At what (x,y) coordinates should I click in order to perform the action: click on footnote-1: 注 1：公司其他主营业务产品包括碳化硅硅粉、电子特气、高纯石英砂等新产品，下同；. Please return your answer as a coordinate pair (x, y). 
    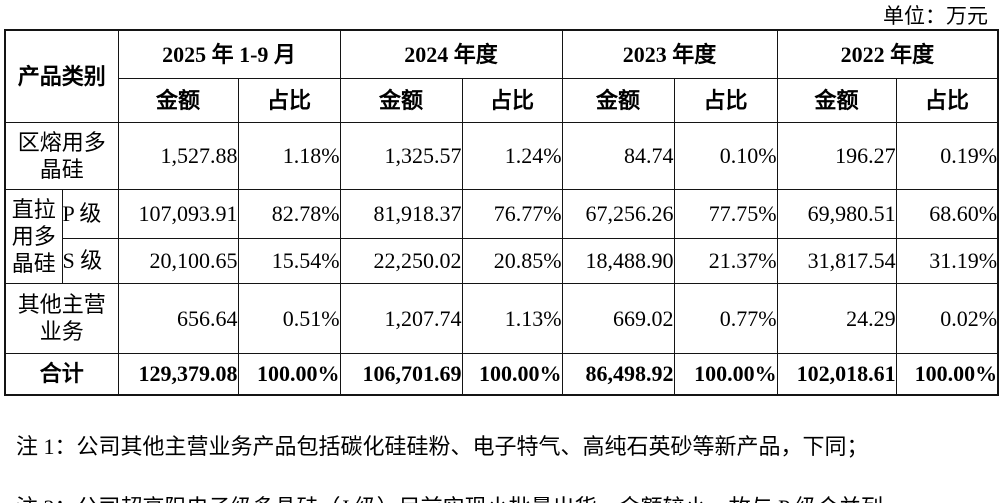
    Looking at the image, I should click on (442, 446).